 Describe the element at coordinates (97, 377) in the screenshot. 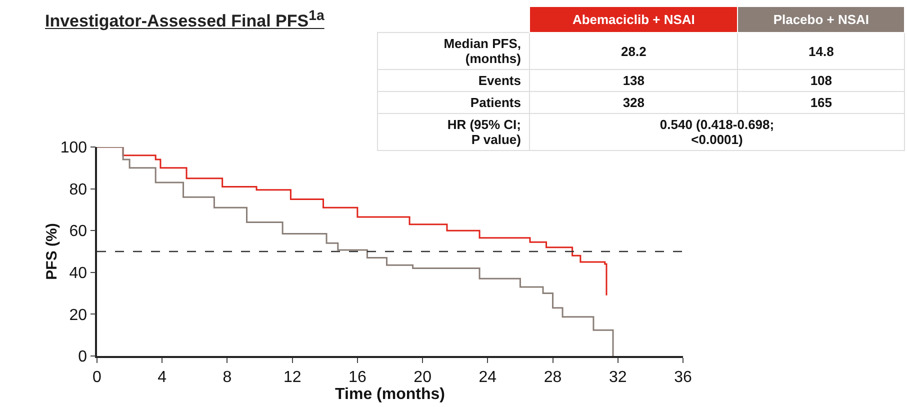

I see `x-tick-label: 0` at that location.